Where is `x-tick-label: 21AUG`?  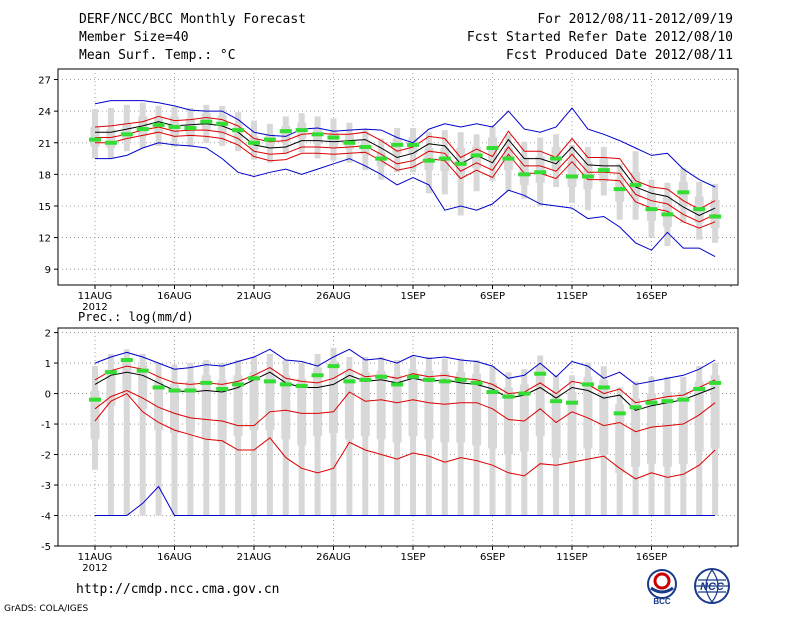
x-tick-label: 21AUG is located at coordinates (254, 296).